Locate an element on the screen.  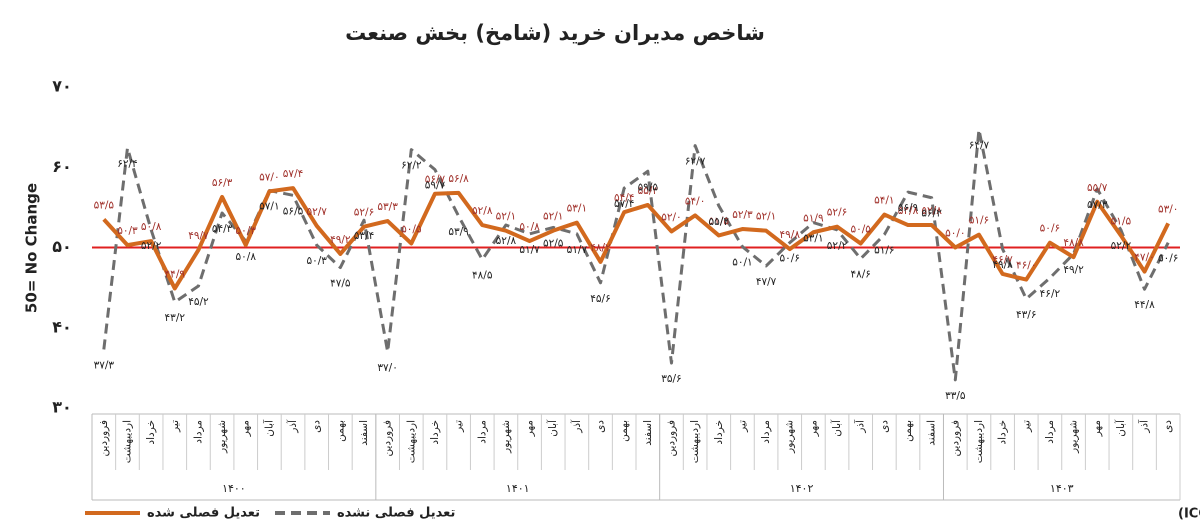
data-label: ۵۵/۲ is located at coordinates (719, 222).